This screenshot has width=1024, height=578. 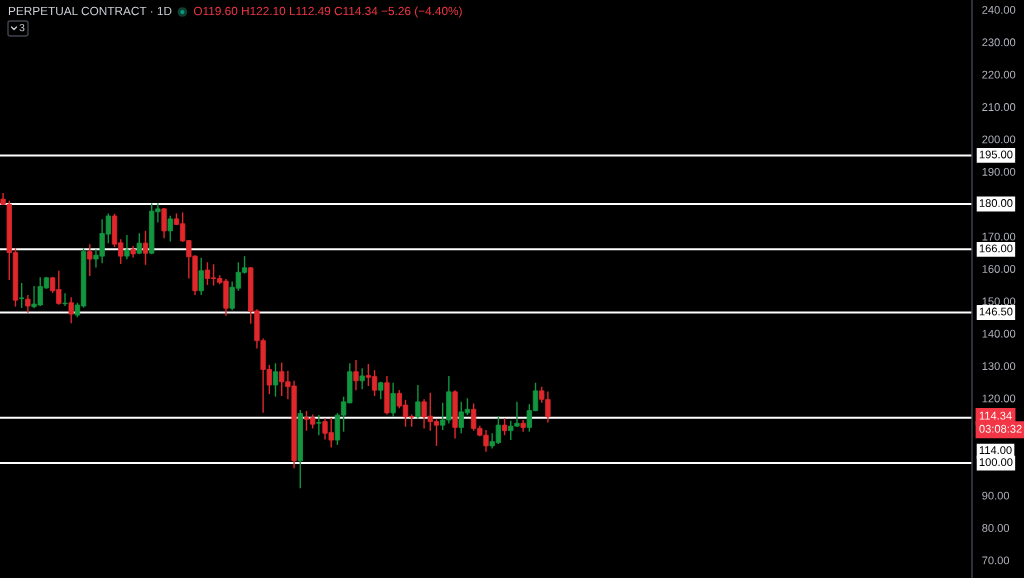 I want to click on chart-title: PERPETUAL CONTRACT · 1D, so click(x=90, y=11).